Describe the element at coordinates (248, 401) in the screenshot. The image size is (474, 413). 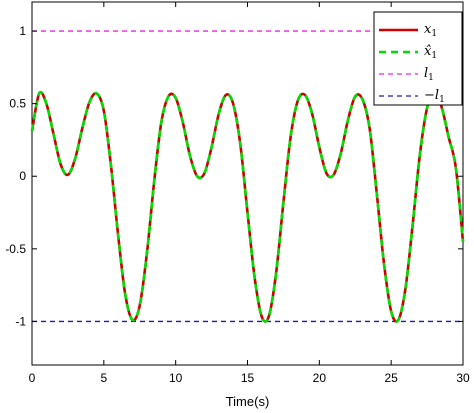
I see `x-axis-label: Time(s)` at that location.